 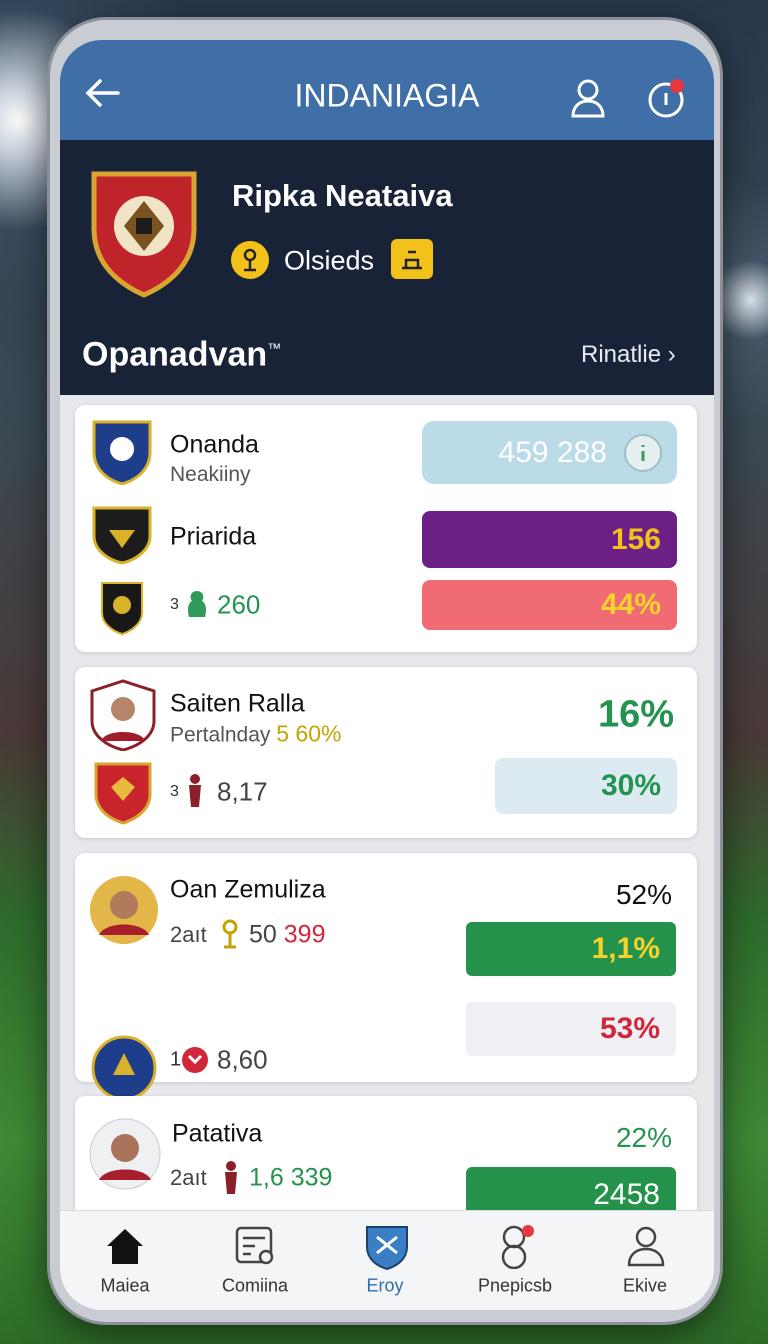 What do you see at coordinates (291, 1177) in the screenshot?
I see `player-sub-value: 1,6 339` at bounding box center [291, 1177].